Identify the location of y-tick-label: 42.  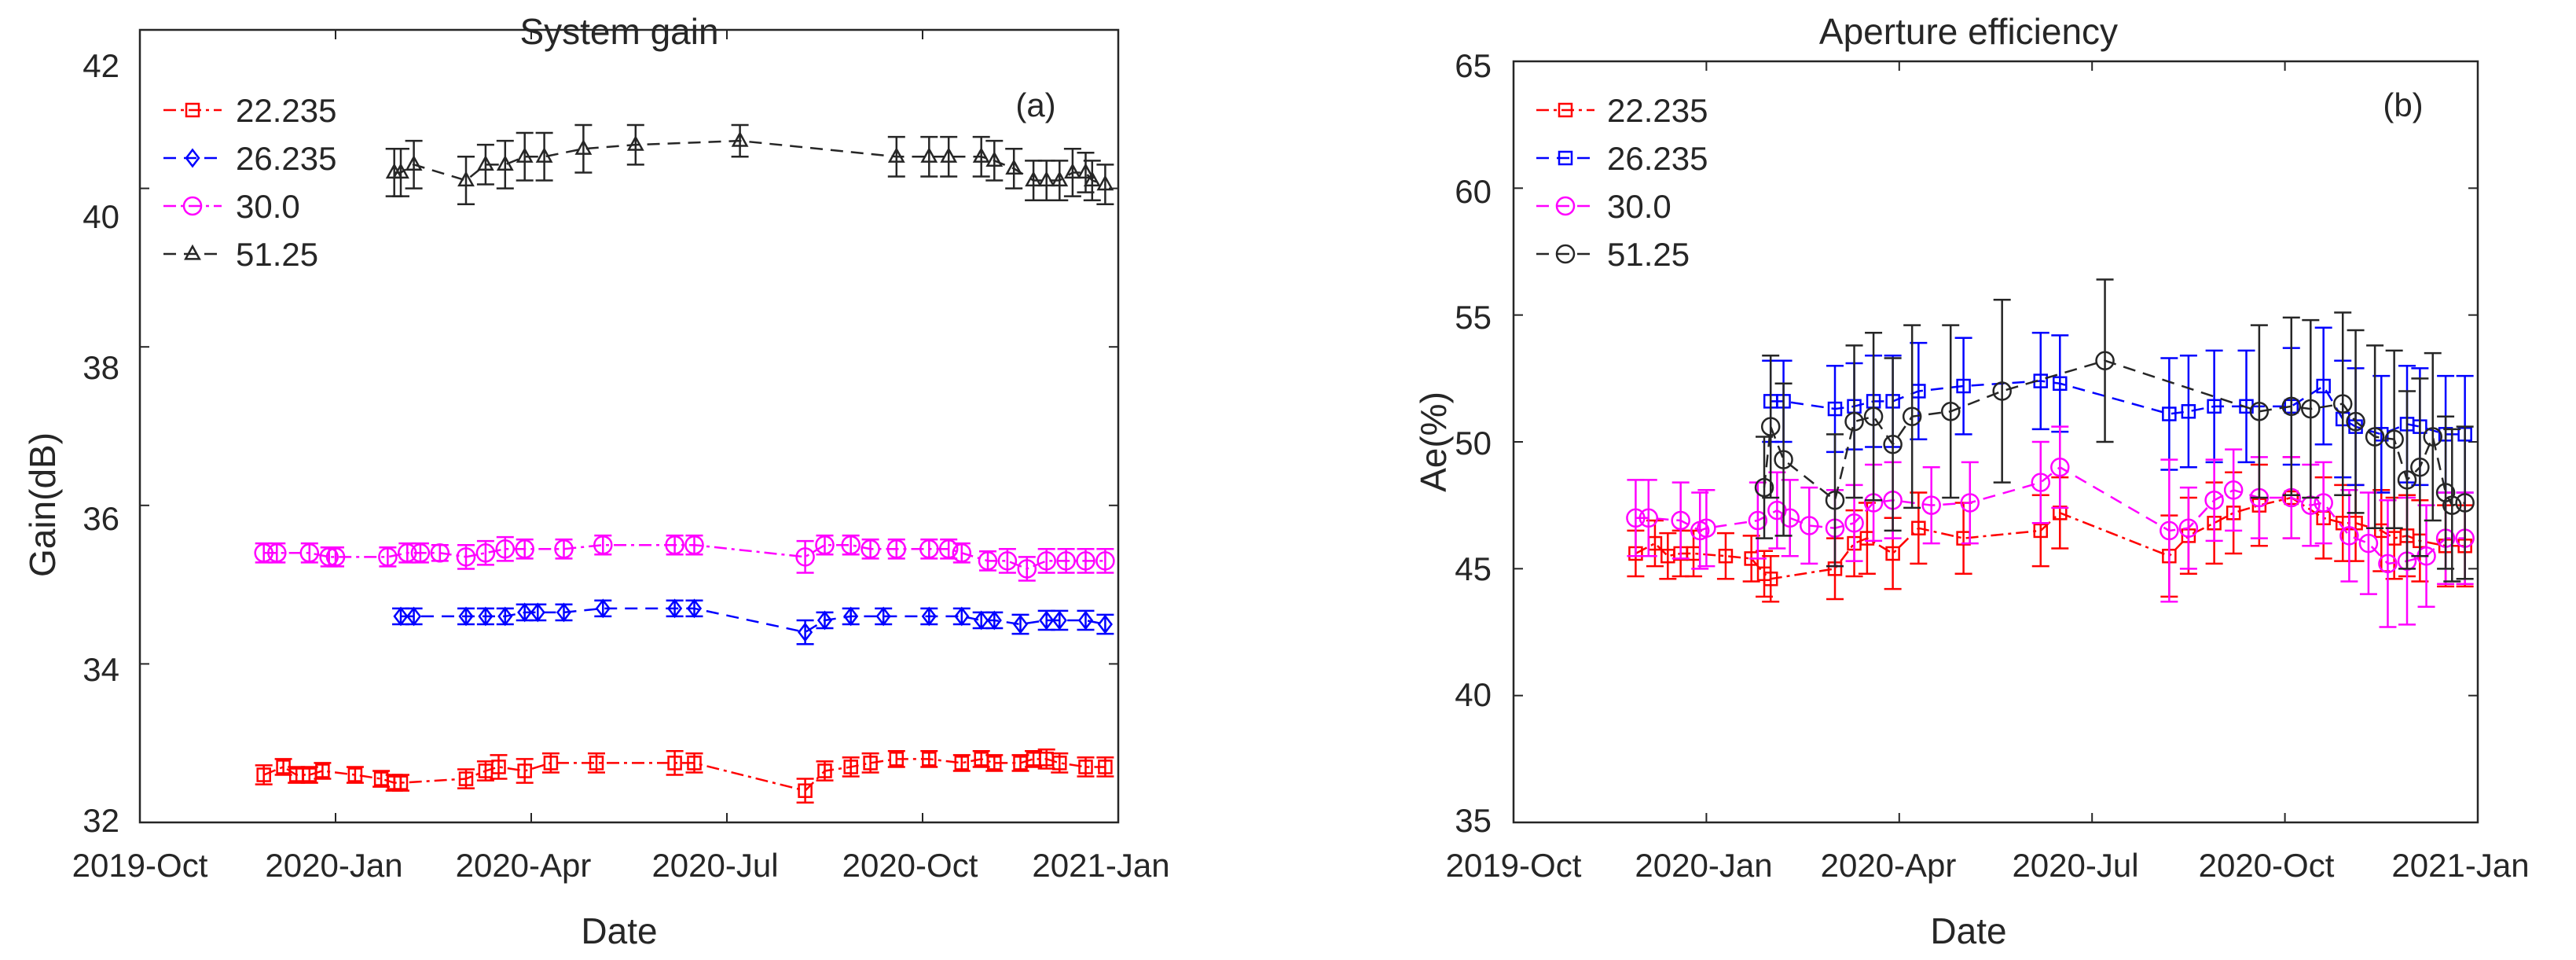
(101, 65).